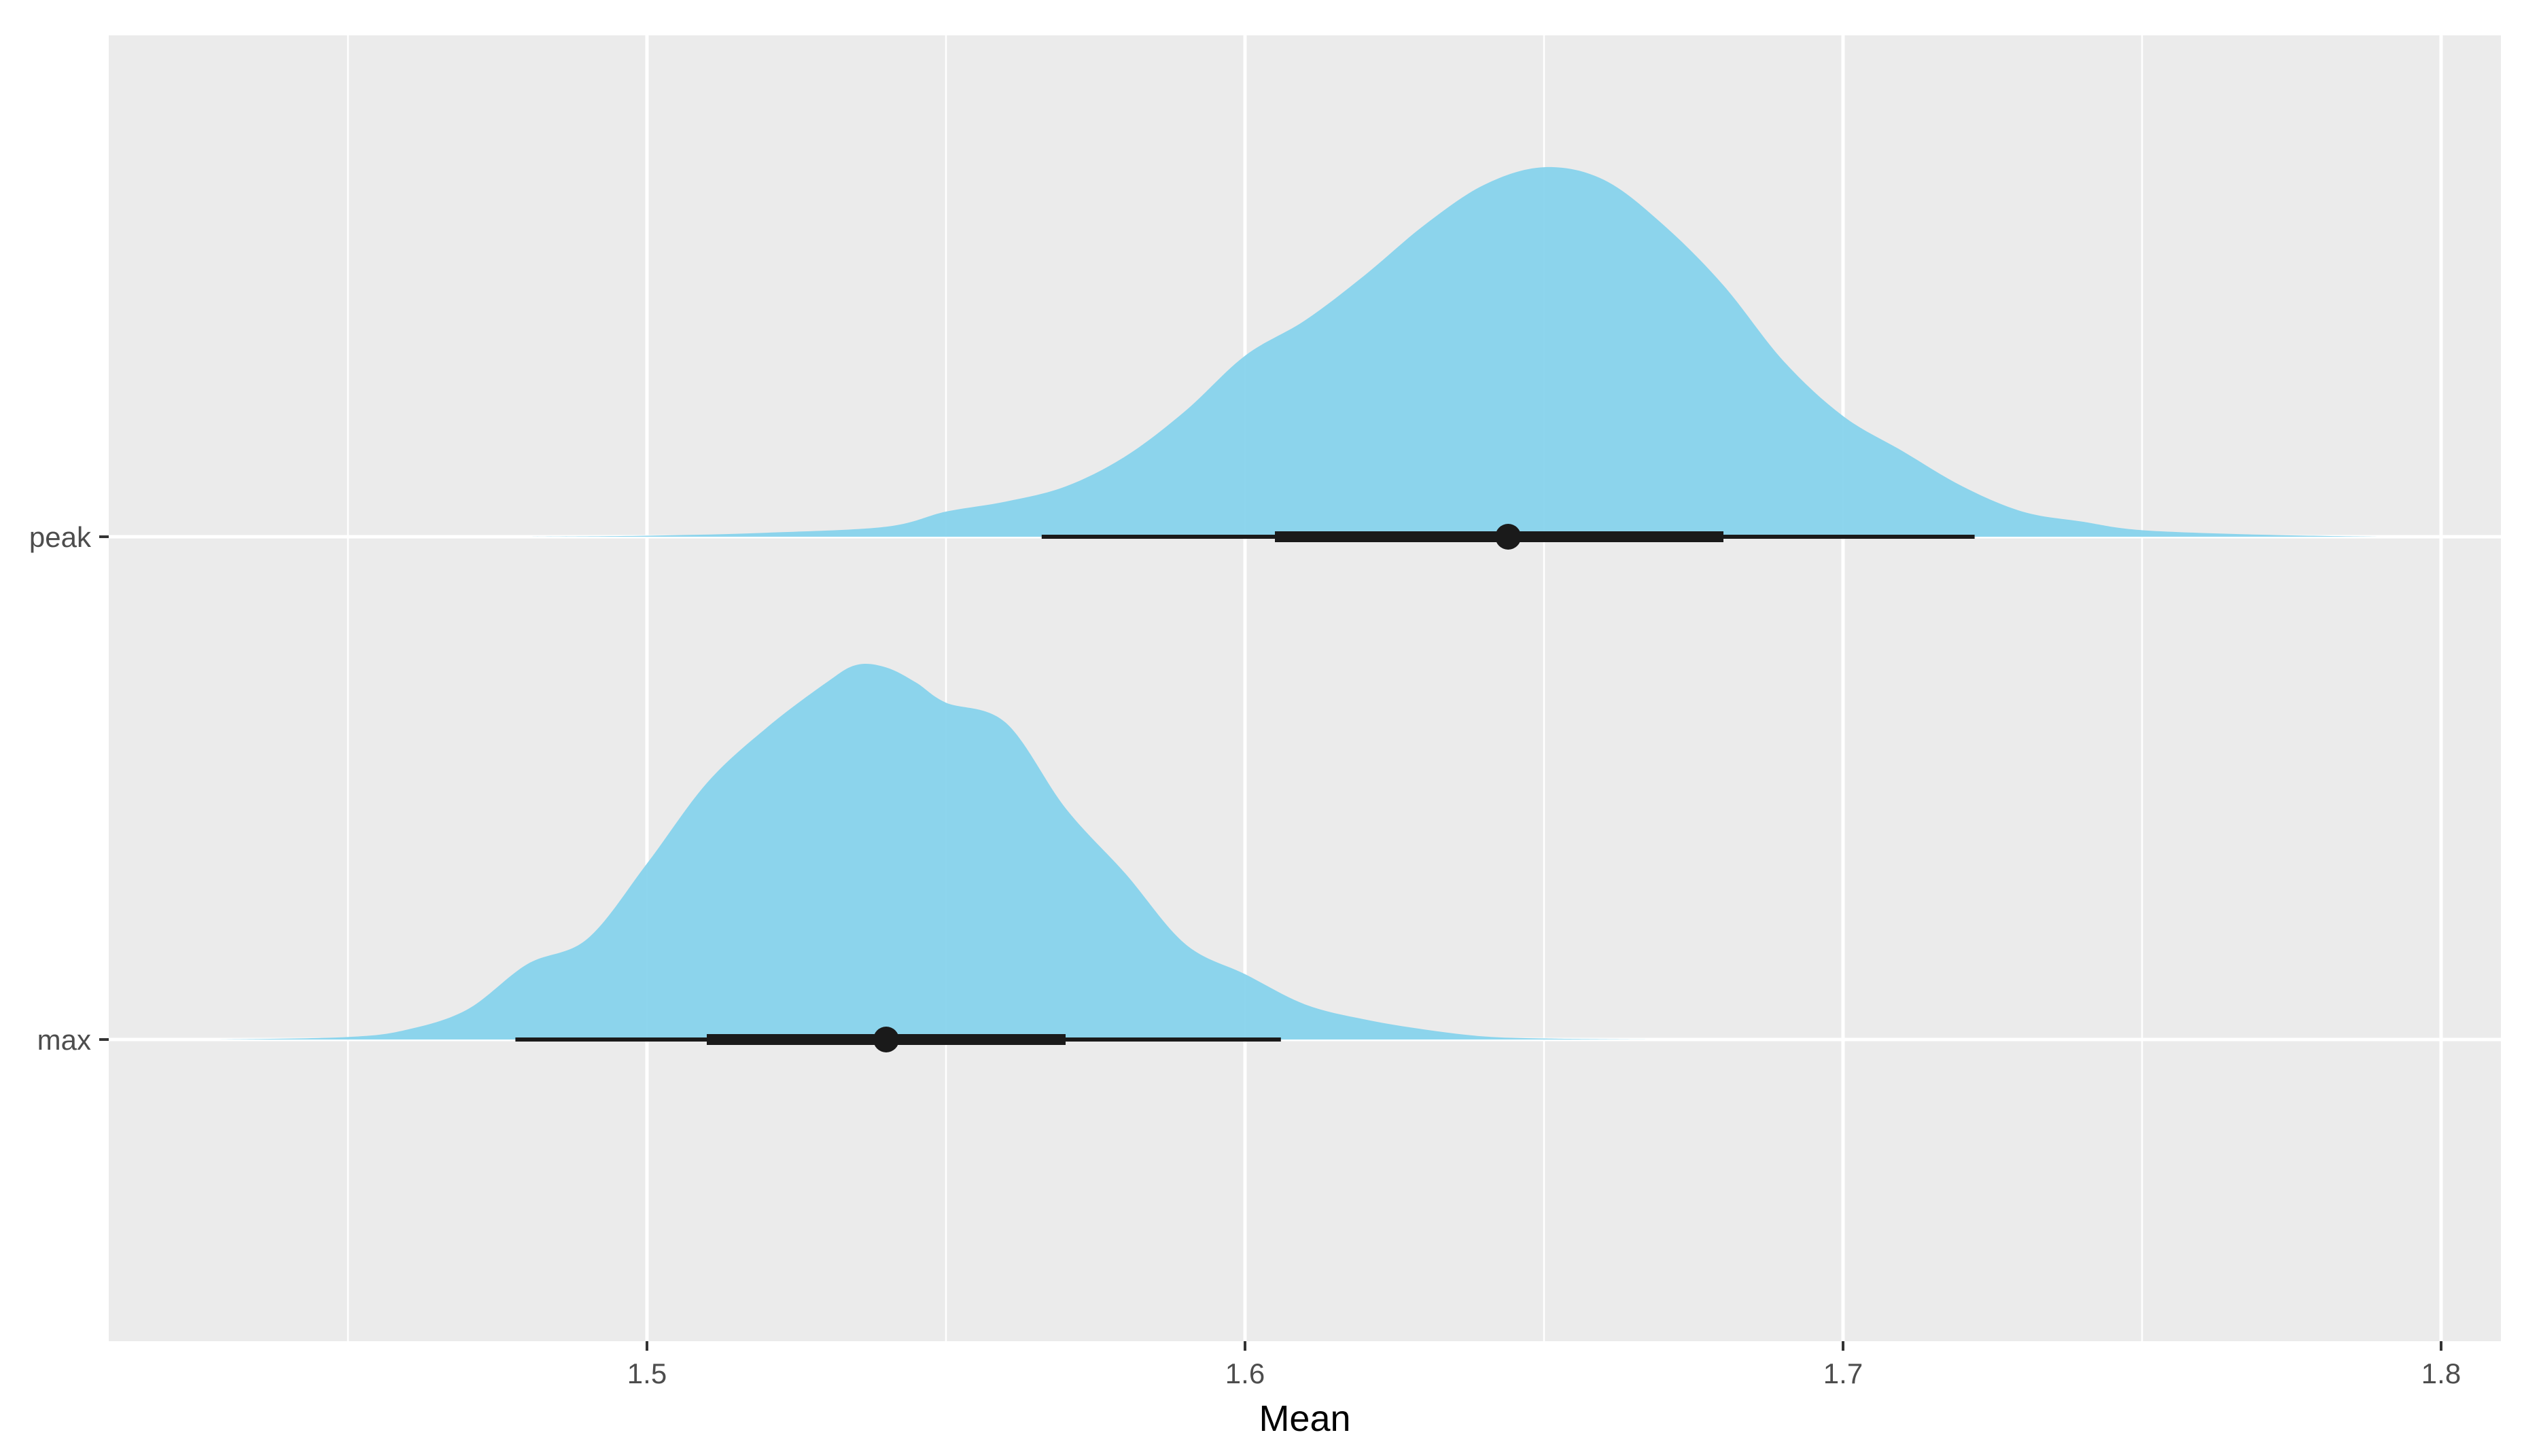 The image size is (2524, 1456). I want to click on x-axis-title: Mean, so click(1304, 1419).